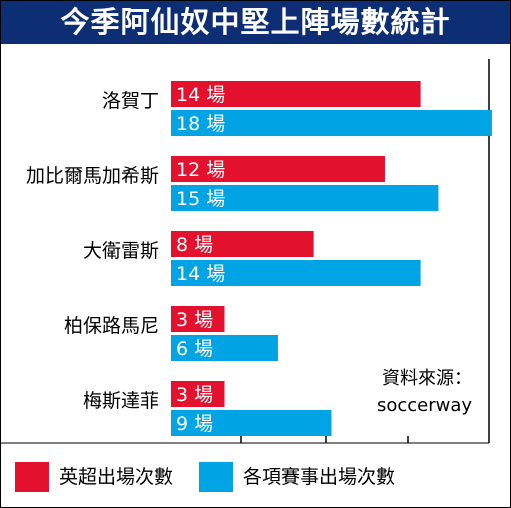 Image resolution: width=511 pixels, height=508 pixels. Describe the element at coordinates (427, 378) in the screenshot. I see `source-label: 資料來源：` at that location.